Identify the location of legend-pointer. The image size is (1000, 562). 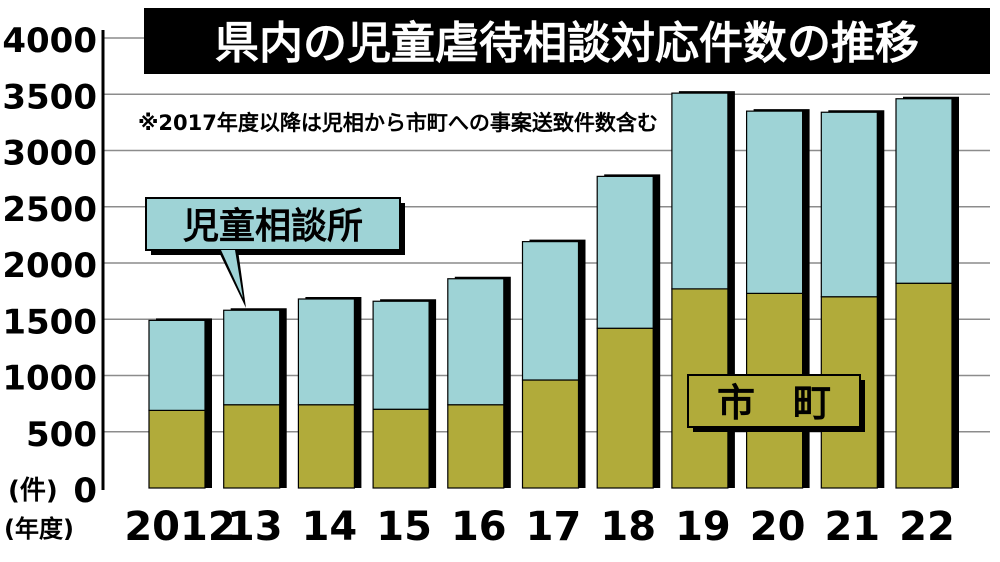
(232, 279).